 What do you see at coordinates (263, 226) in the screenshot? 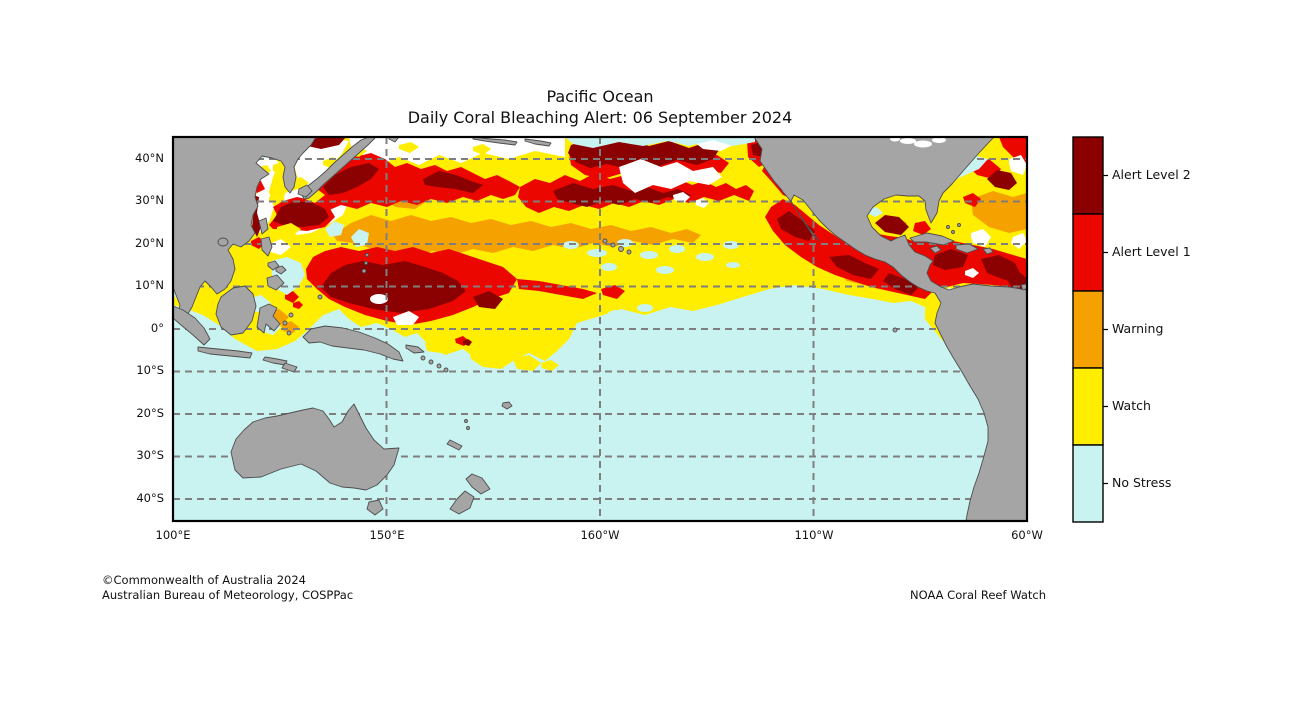
I see `taiwan` at bounding box center [263, 226].